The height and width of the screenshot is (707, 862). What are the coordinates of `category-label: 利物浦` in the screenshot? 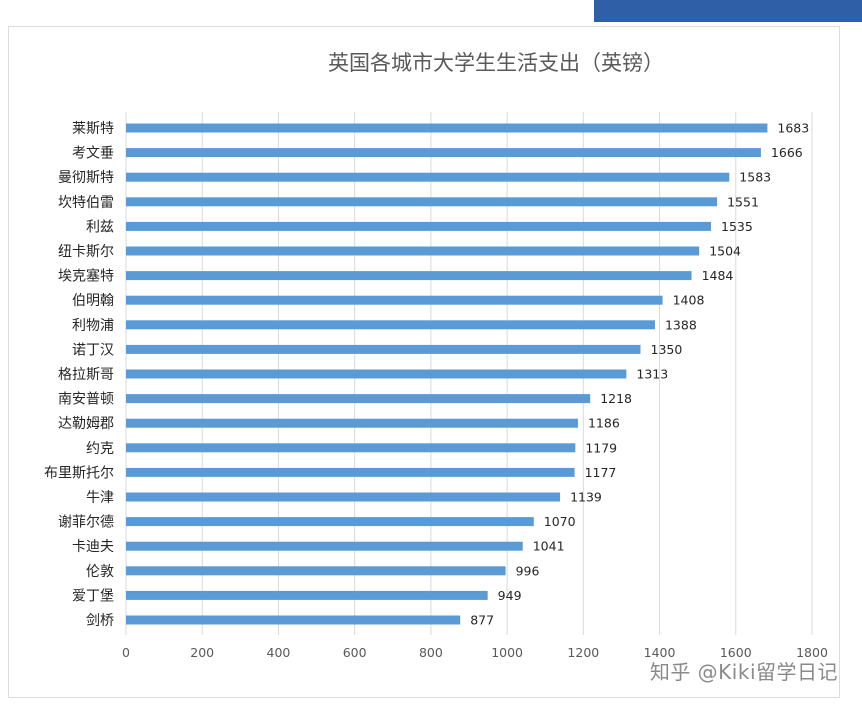 It's located at (93, 326).